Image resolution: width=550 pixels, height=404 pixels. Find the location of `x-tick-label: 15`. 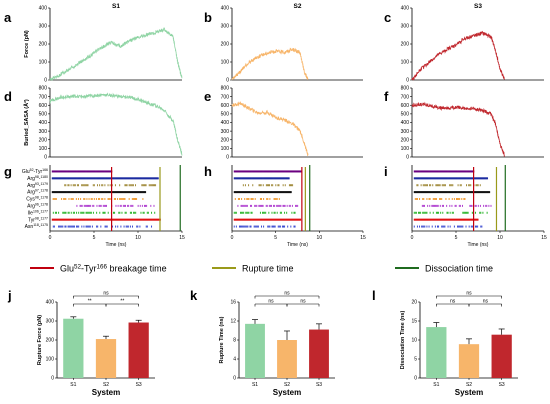

x-tick-label: 15 is located at coordinates (363, 238).